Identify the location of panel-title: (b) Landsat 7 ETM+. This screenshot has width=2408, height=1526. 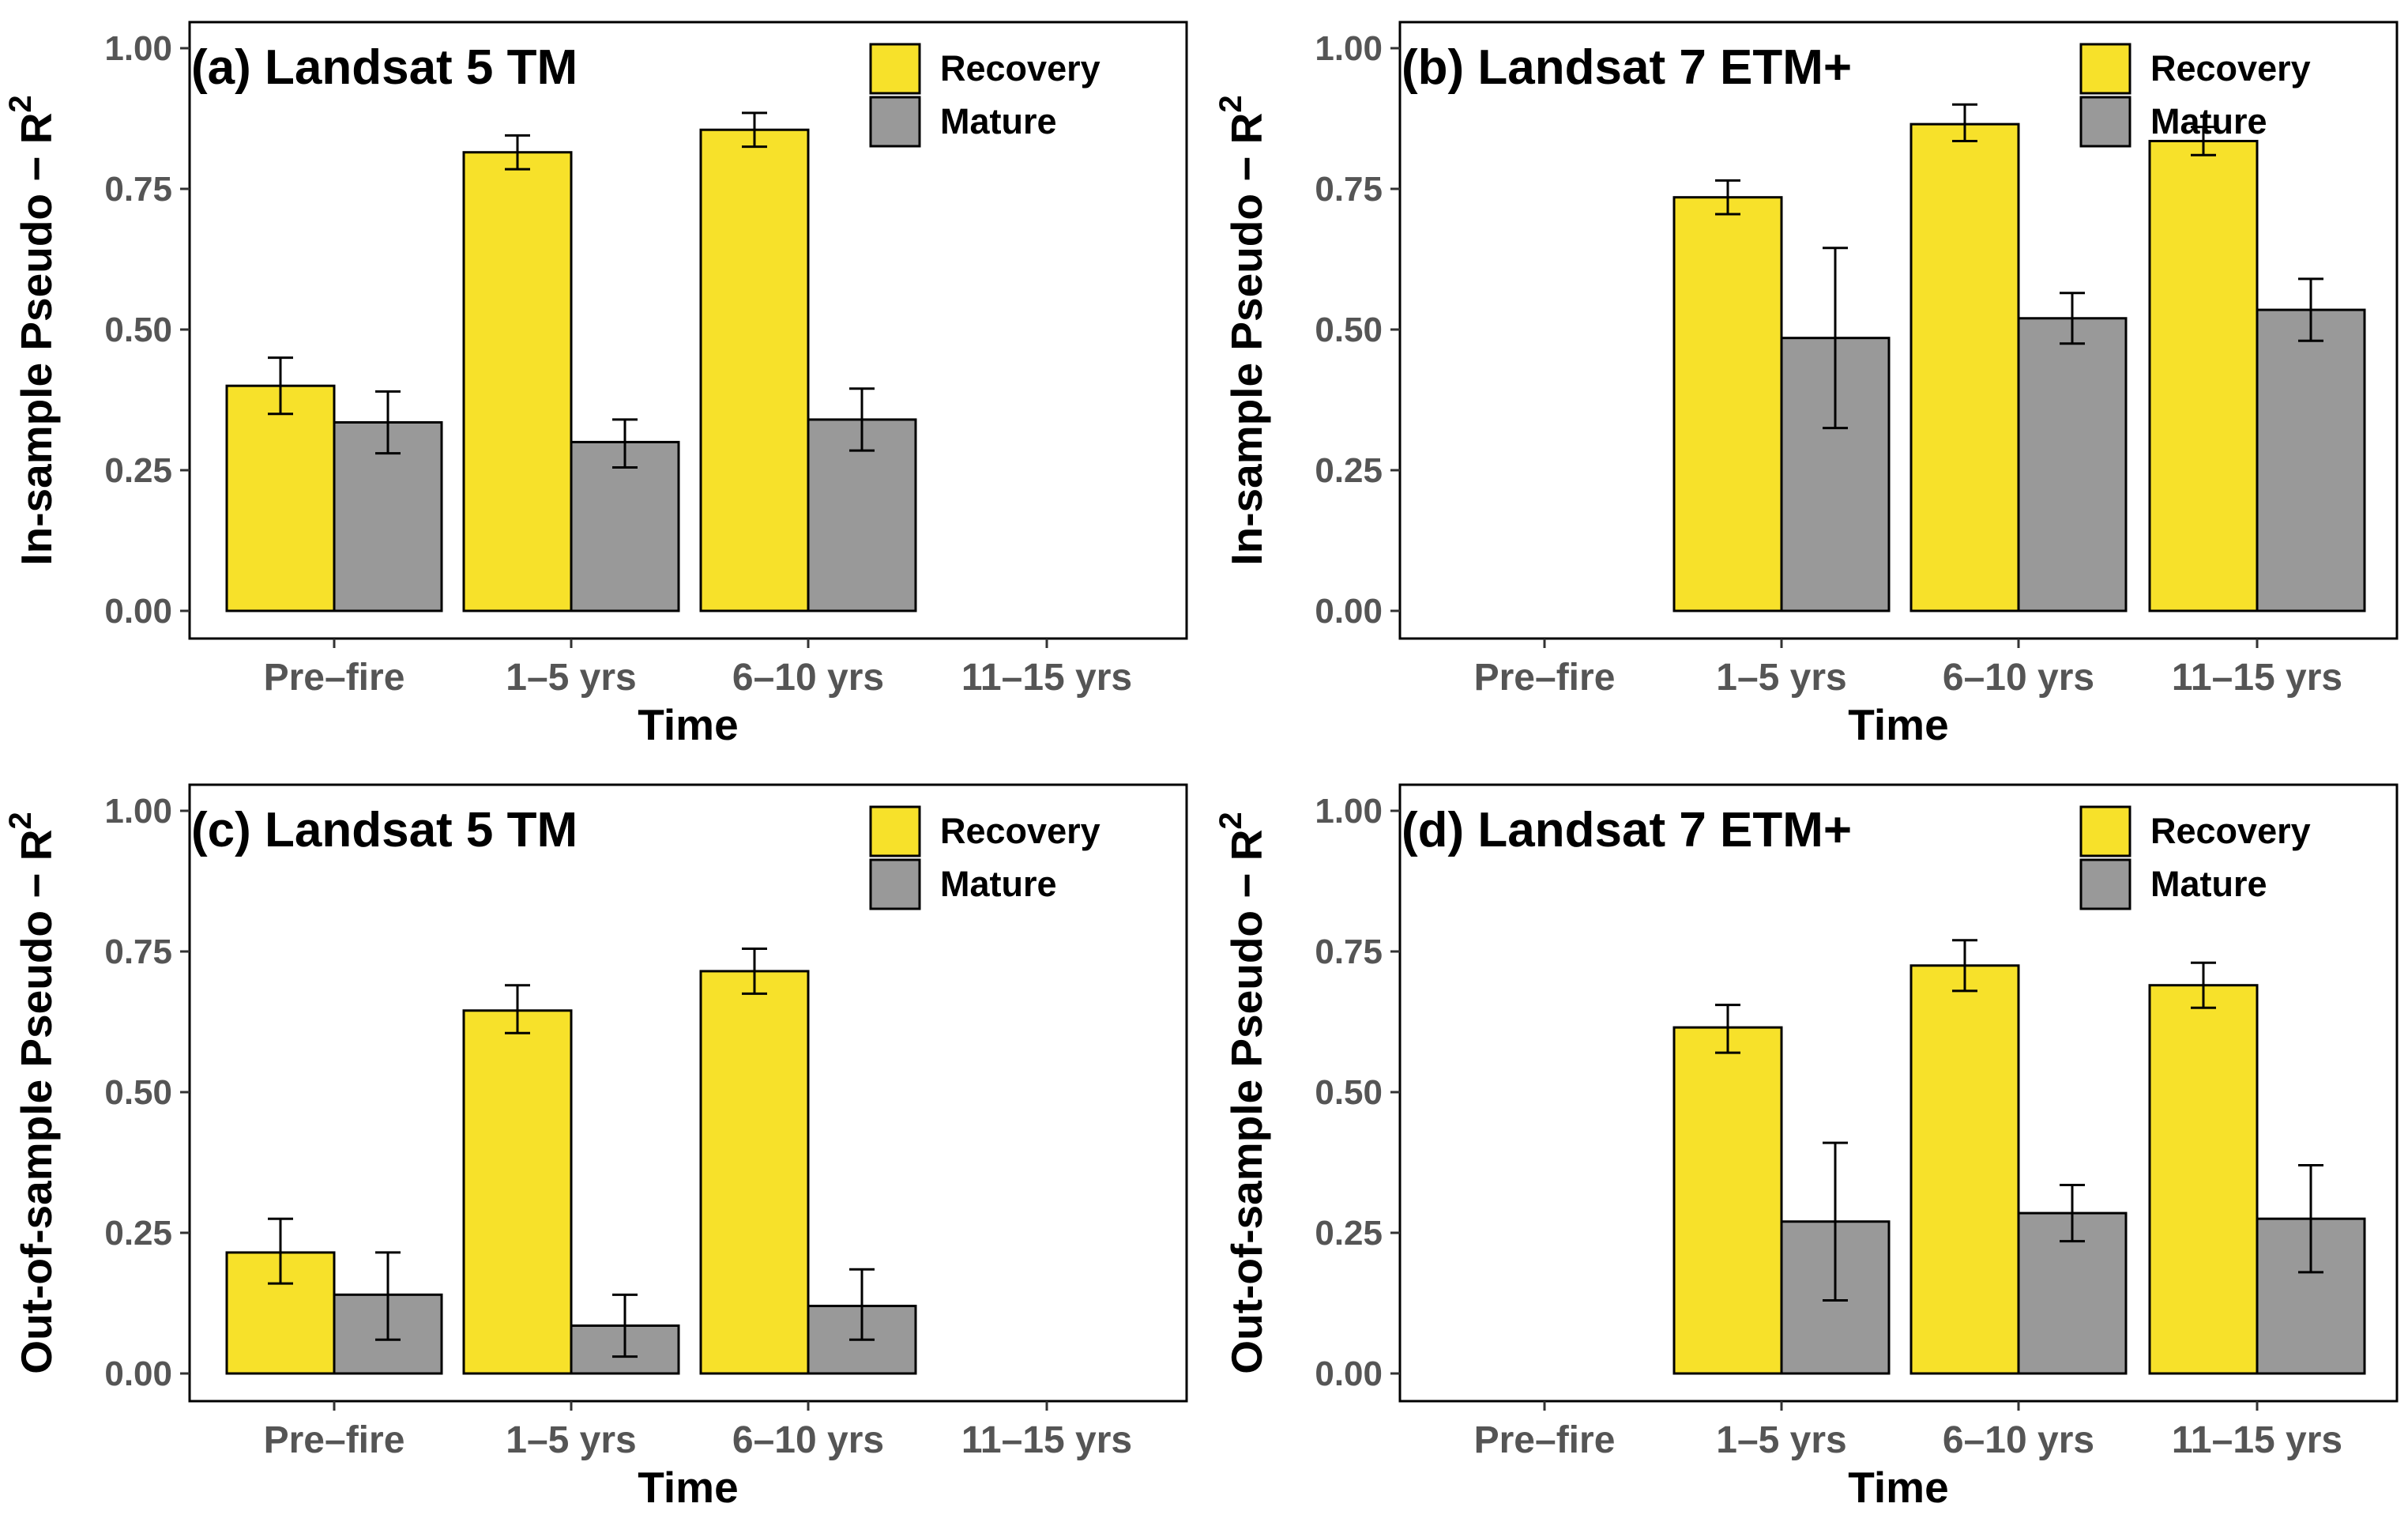
(1627, 67).